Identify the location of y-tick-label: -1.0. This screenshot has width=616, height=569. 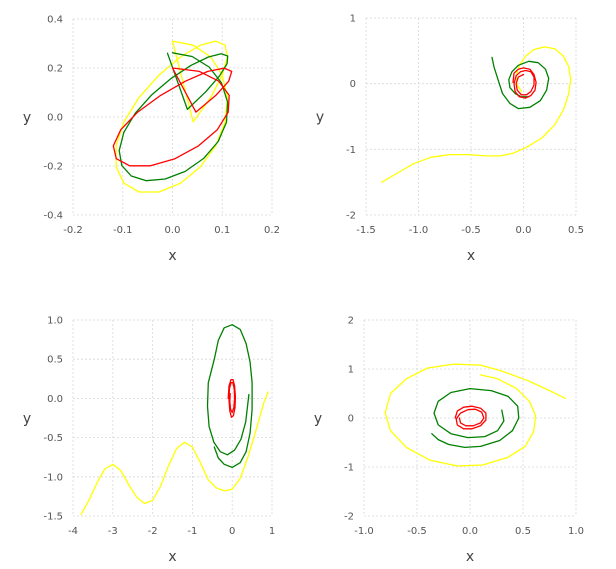
(53, 477).